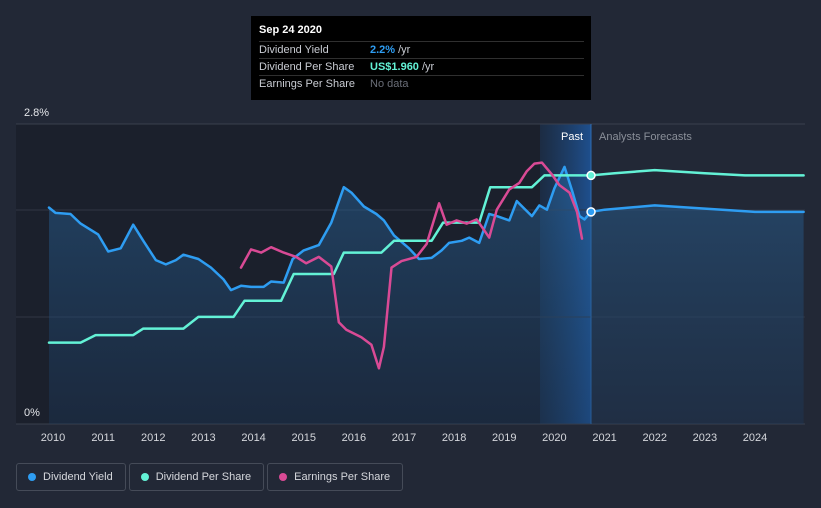 Image resolution: width=821 pixels, height=508 pixels. I want to click on x-tick-label: 2016, so click(354, 438).